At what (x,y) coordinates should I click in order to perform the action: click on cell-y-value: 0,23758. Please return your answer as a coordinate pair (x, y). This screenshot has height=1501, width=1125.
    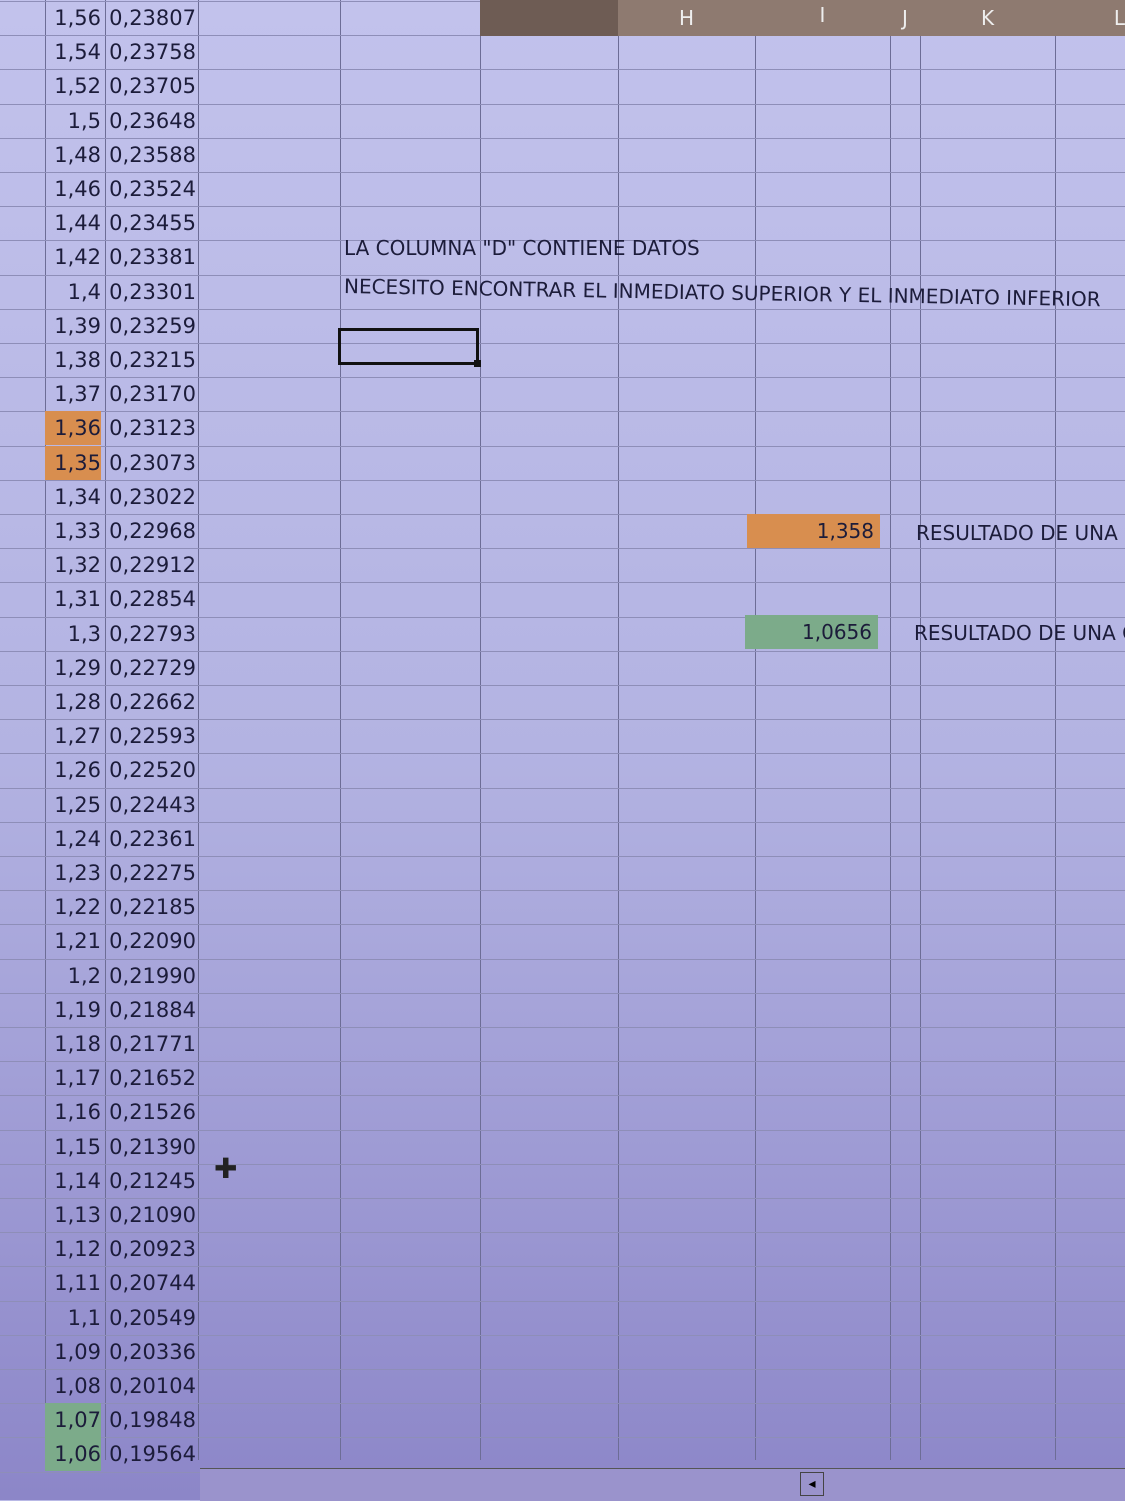
    Looking at the image, I should click on (152, 52).